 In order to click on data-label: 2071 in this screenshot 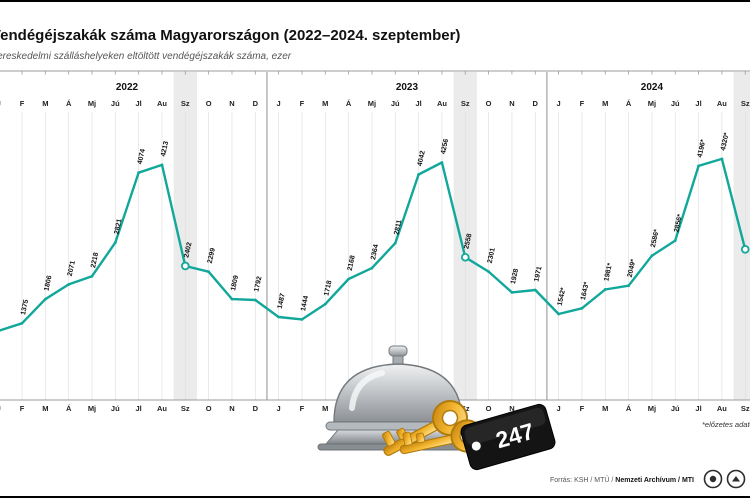, I will do `click(72, 268)`.